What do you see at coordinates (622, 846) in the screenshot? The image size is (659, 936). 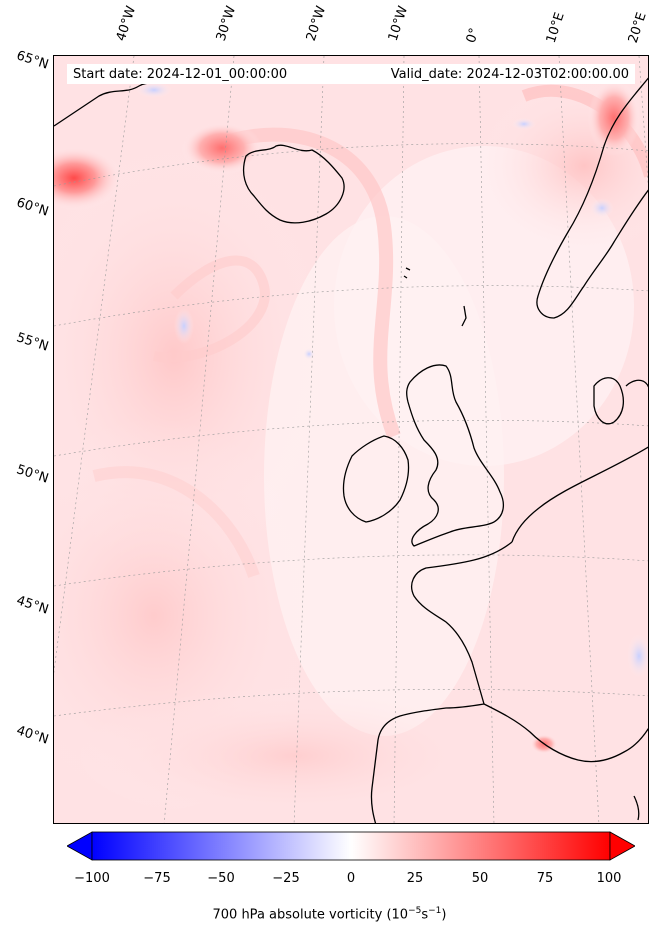 I see `colorbar-extend-max` at bounding box center [622, 846].